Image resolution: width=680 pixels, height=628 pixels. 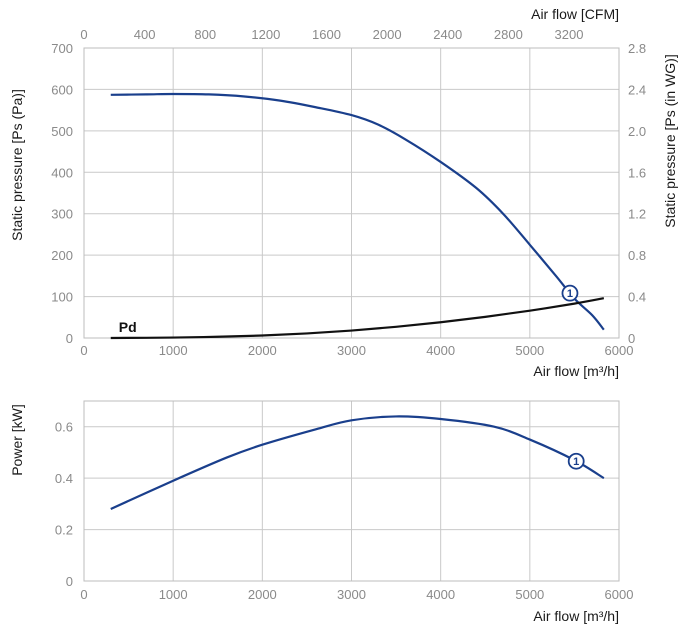 What do you see at coordinates (205, 34) in the screenshot?
I see `x2-tick-label: 800` at bounding box center [205, 34].